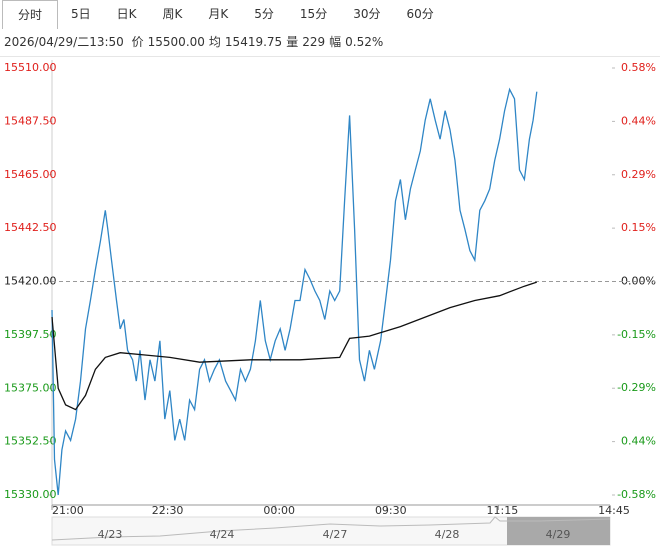 The height and width of the screenshot is (547, 660). I want to click on quote-field-value: 0.52%, so click(364, 42).